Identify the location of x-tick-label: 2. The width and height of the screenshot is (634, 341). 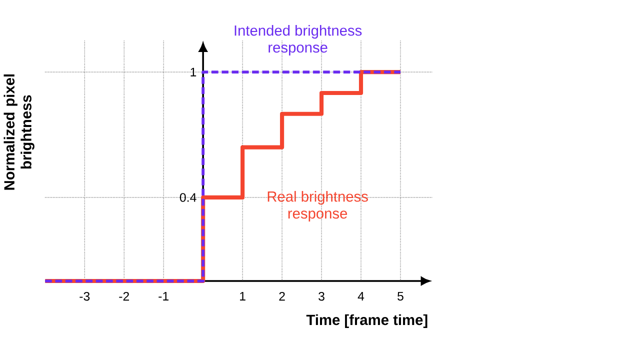
(282, 296).